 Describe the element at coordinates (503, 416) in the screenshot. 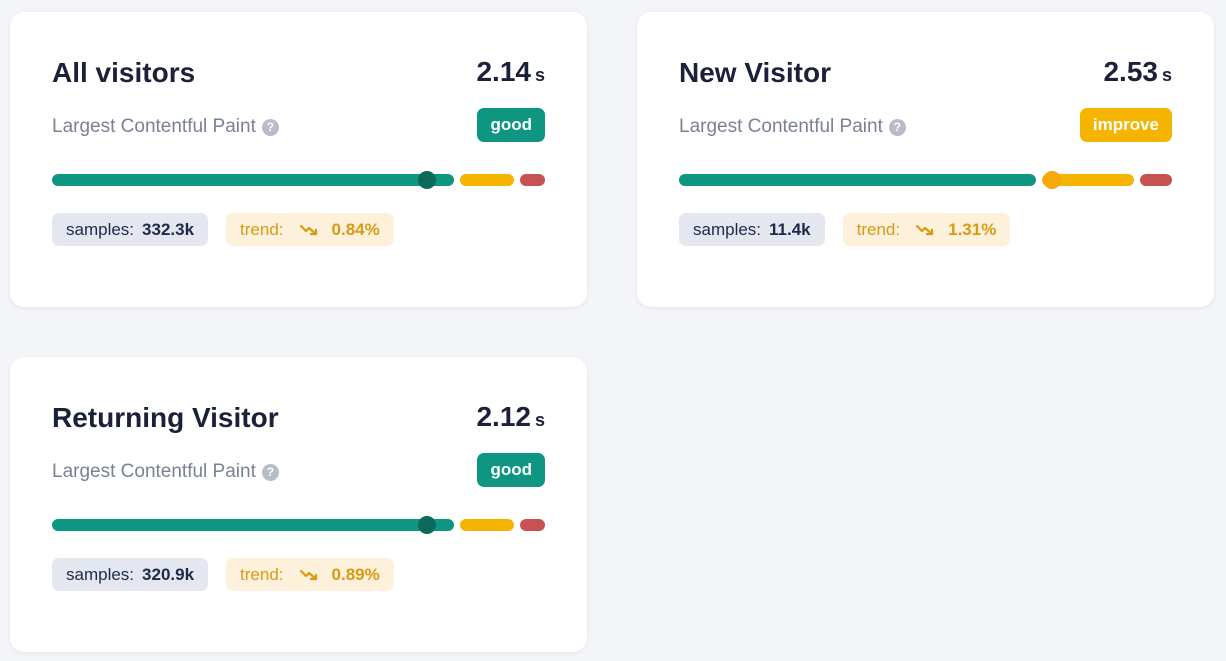

I see `metric-value-number: 2.12` at that location.